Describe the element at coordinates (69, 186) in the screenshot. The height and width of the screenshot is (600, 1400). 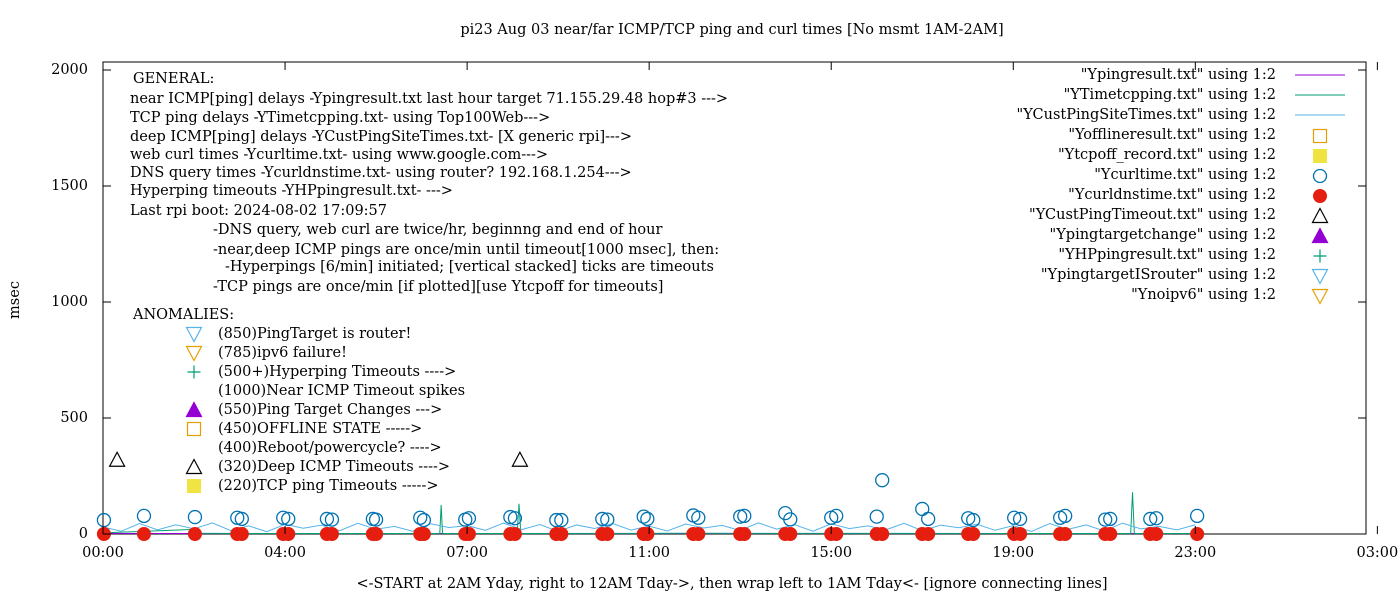
I see `y-tick-label: 1500` at that location.